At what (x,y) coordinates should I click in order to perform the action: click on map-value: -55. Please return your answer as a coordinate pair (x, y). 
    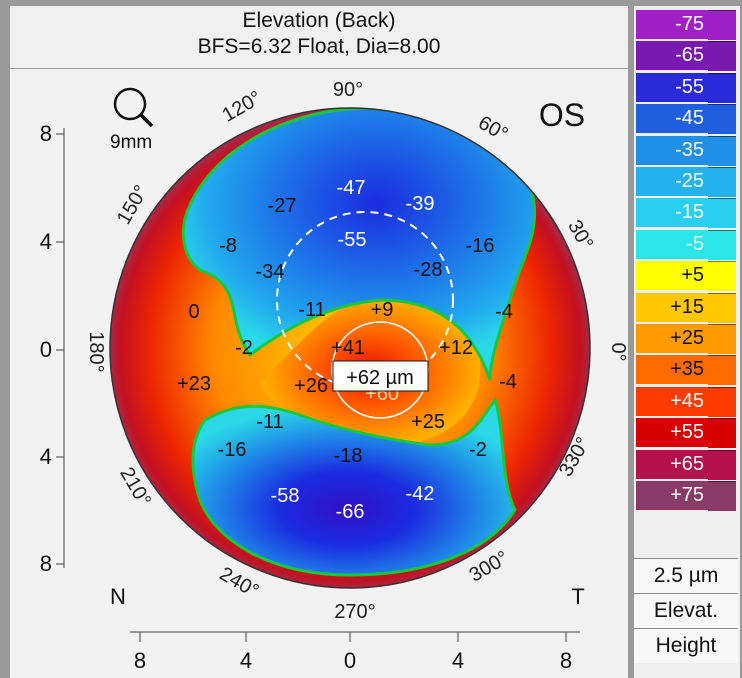
    Looking at the image, I should click on (352, 240).